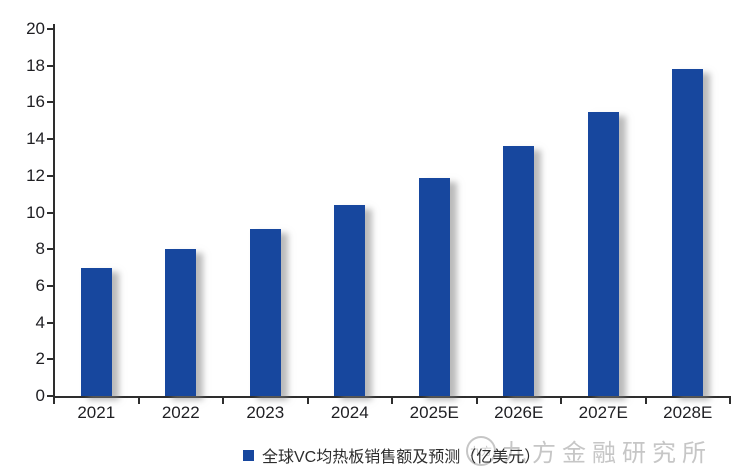  I want to click on legend: 全球VC均热板销售额及预测（亿美元）, so click(391, 455).